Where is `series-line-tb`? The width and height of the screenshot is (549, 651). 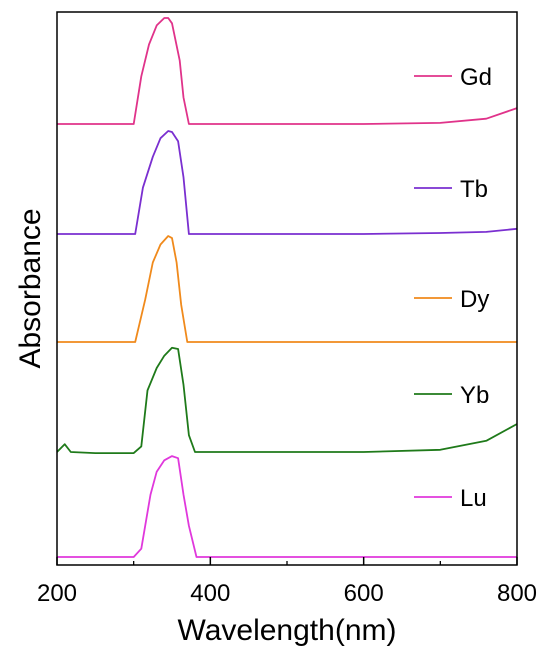 series-line-tb is located at coordinates (287, 182).